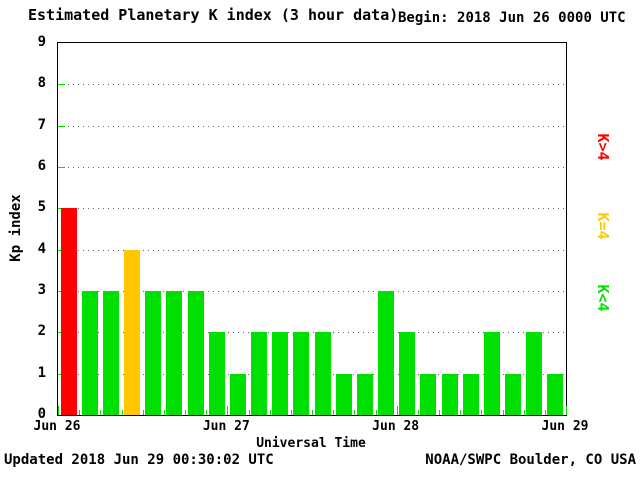 This screenshot has height=480, width=640. What do you see at coordinates (41, 290) in the screenshot?
I see `y-tick-label: 3` at bounding box center [41, 290].